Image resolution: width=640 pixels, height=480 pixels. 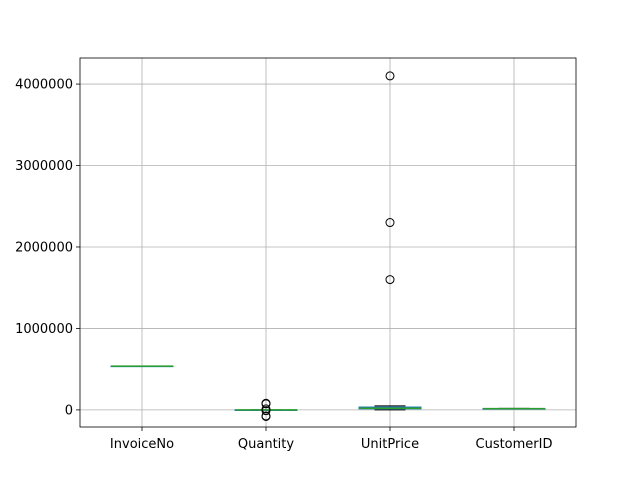 I want to click on box-layer, so click(x=328, y=388).